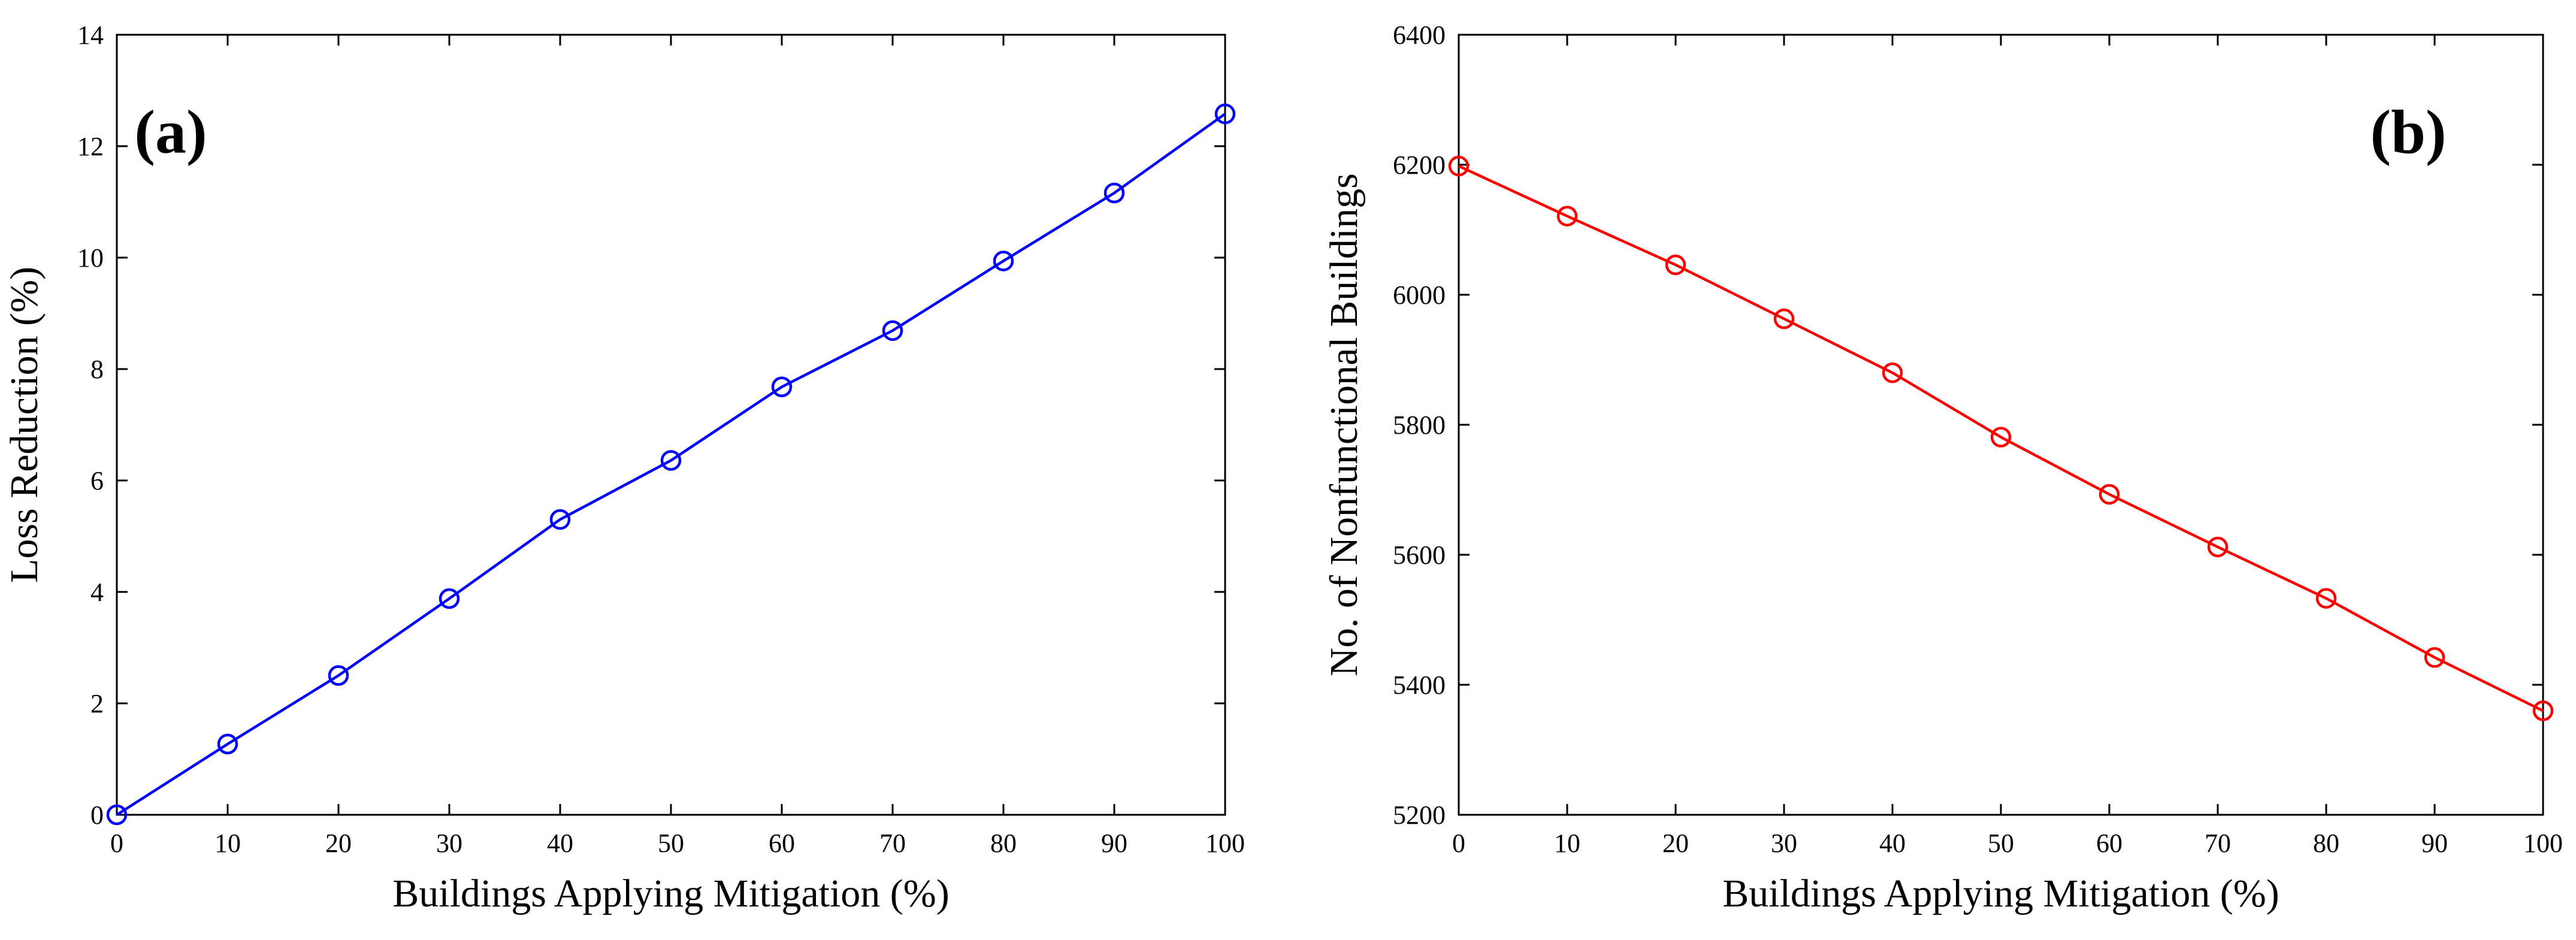 The width and height of the screenshot is (2576, 940). I want to click on y-tick-label: 5600, so click(1419, 555).